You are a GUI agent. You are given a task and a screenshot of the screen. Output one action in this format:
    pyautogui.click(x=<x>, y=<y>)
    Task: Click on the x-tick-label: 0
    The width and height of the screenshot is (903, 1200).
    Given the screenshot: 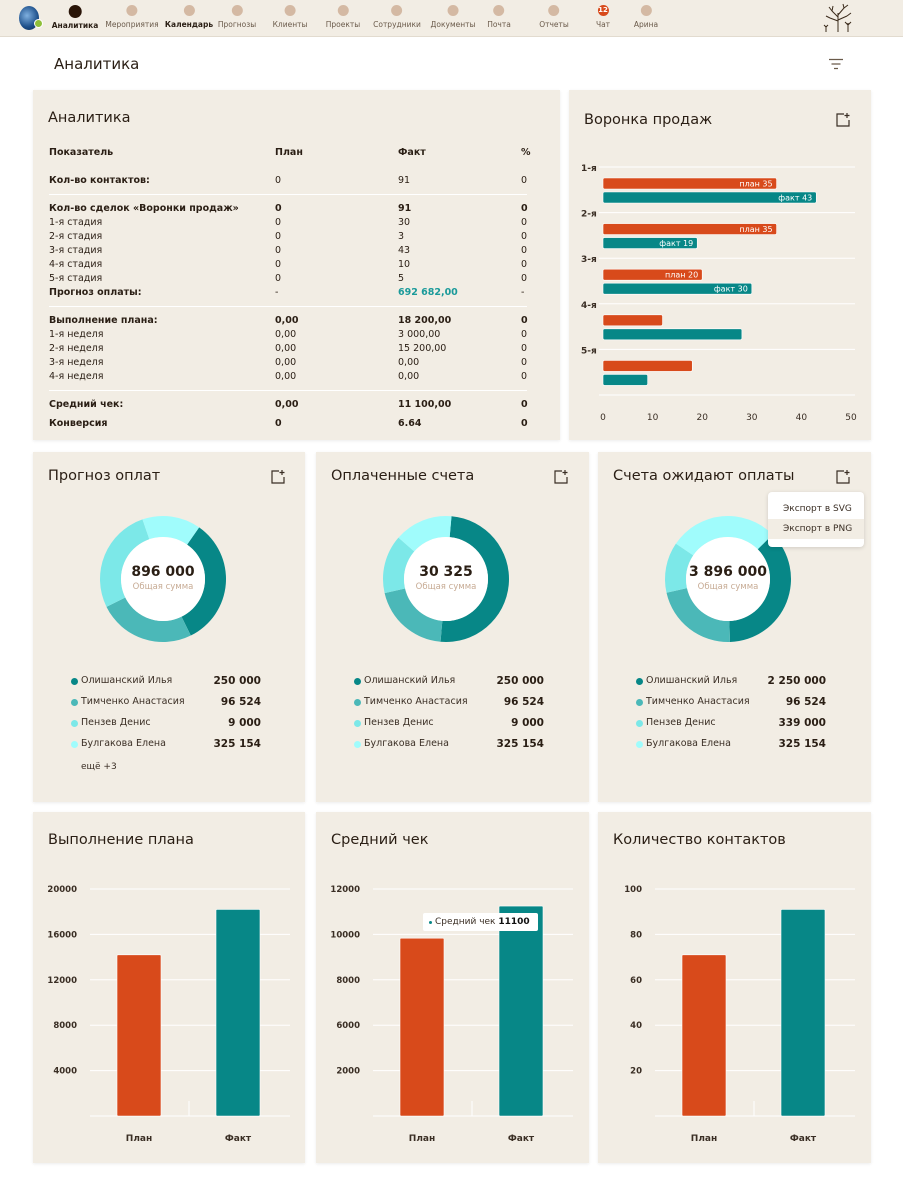 What is the action you would take?
    pyautogui.click(x=603, y=418)
    